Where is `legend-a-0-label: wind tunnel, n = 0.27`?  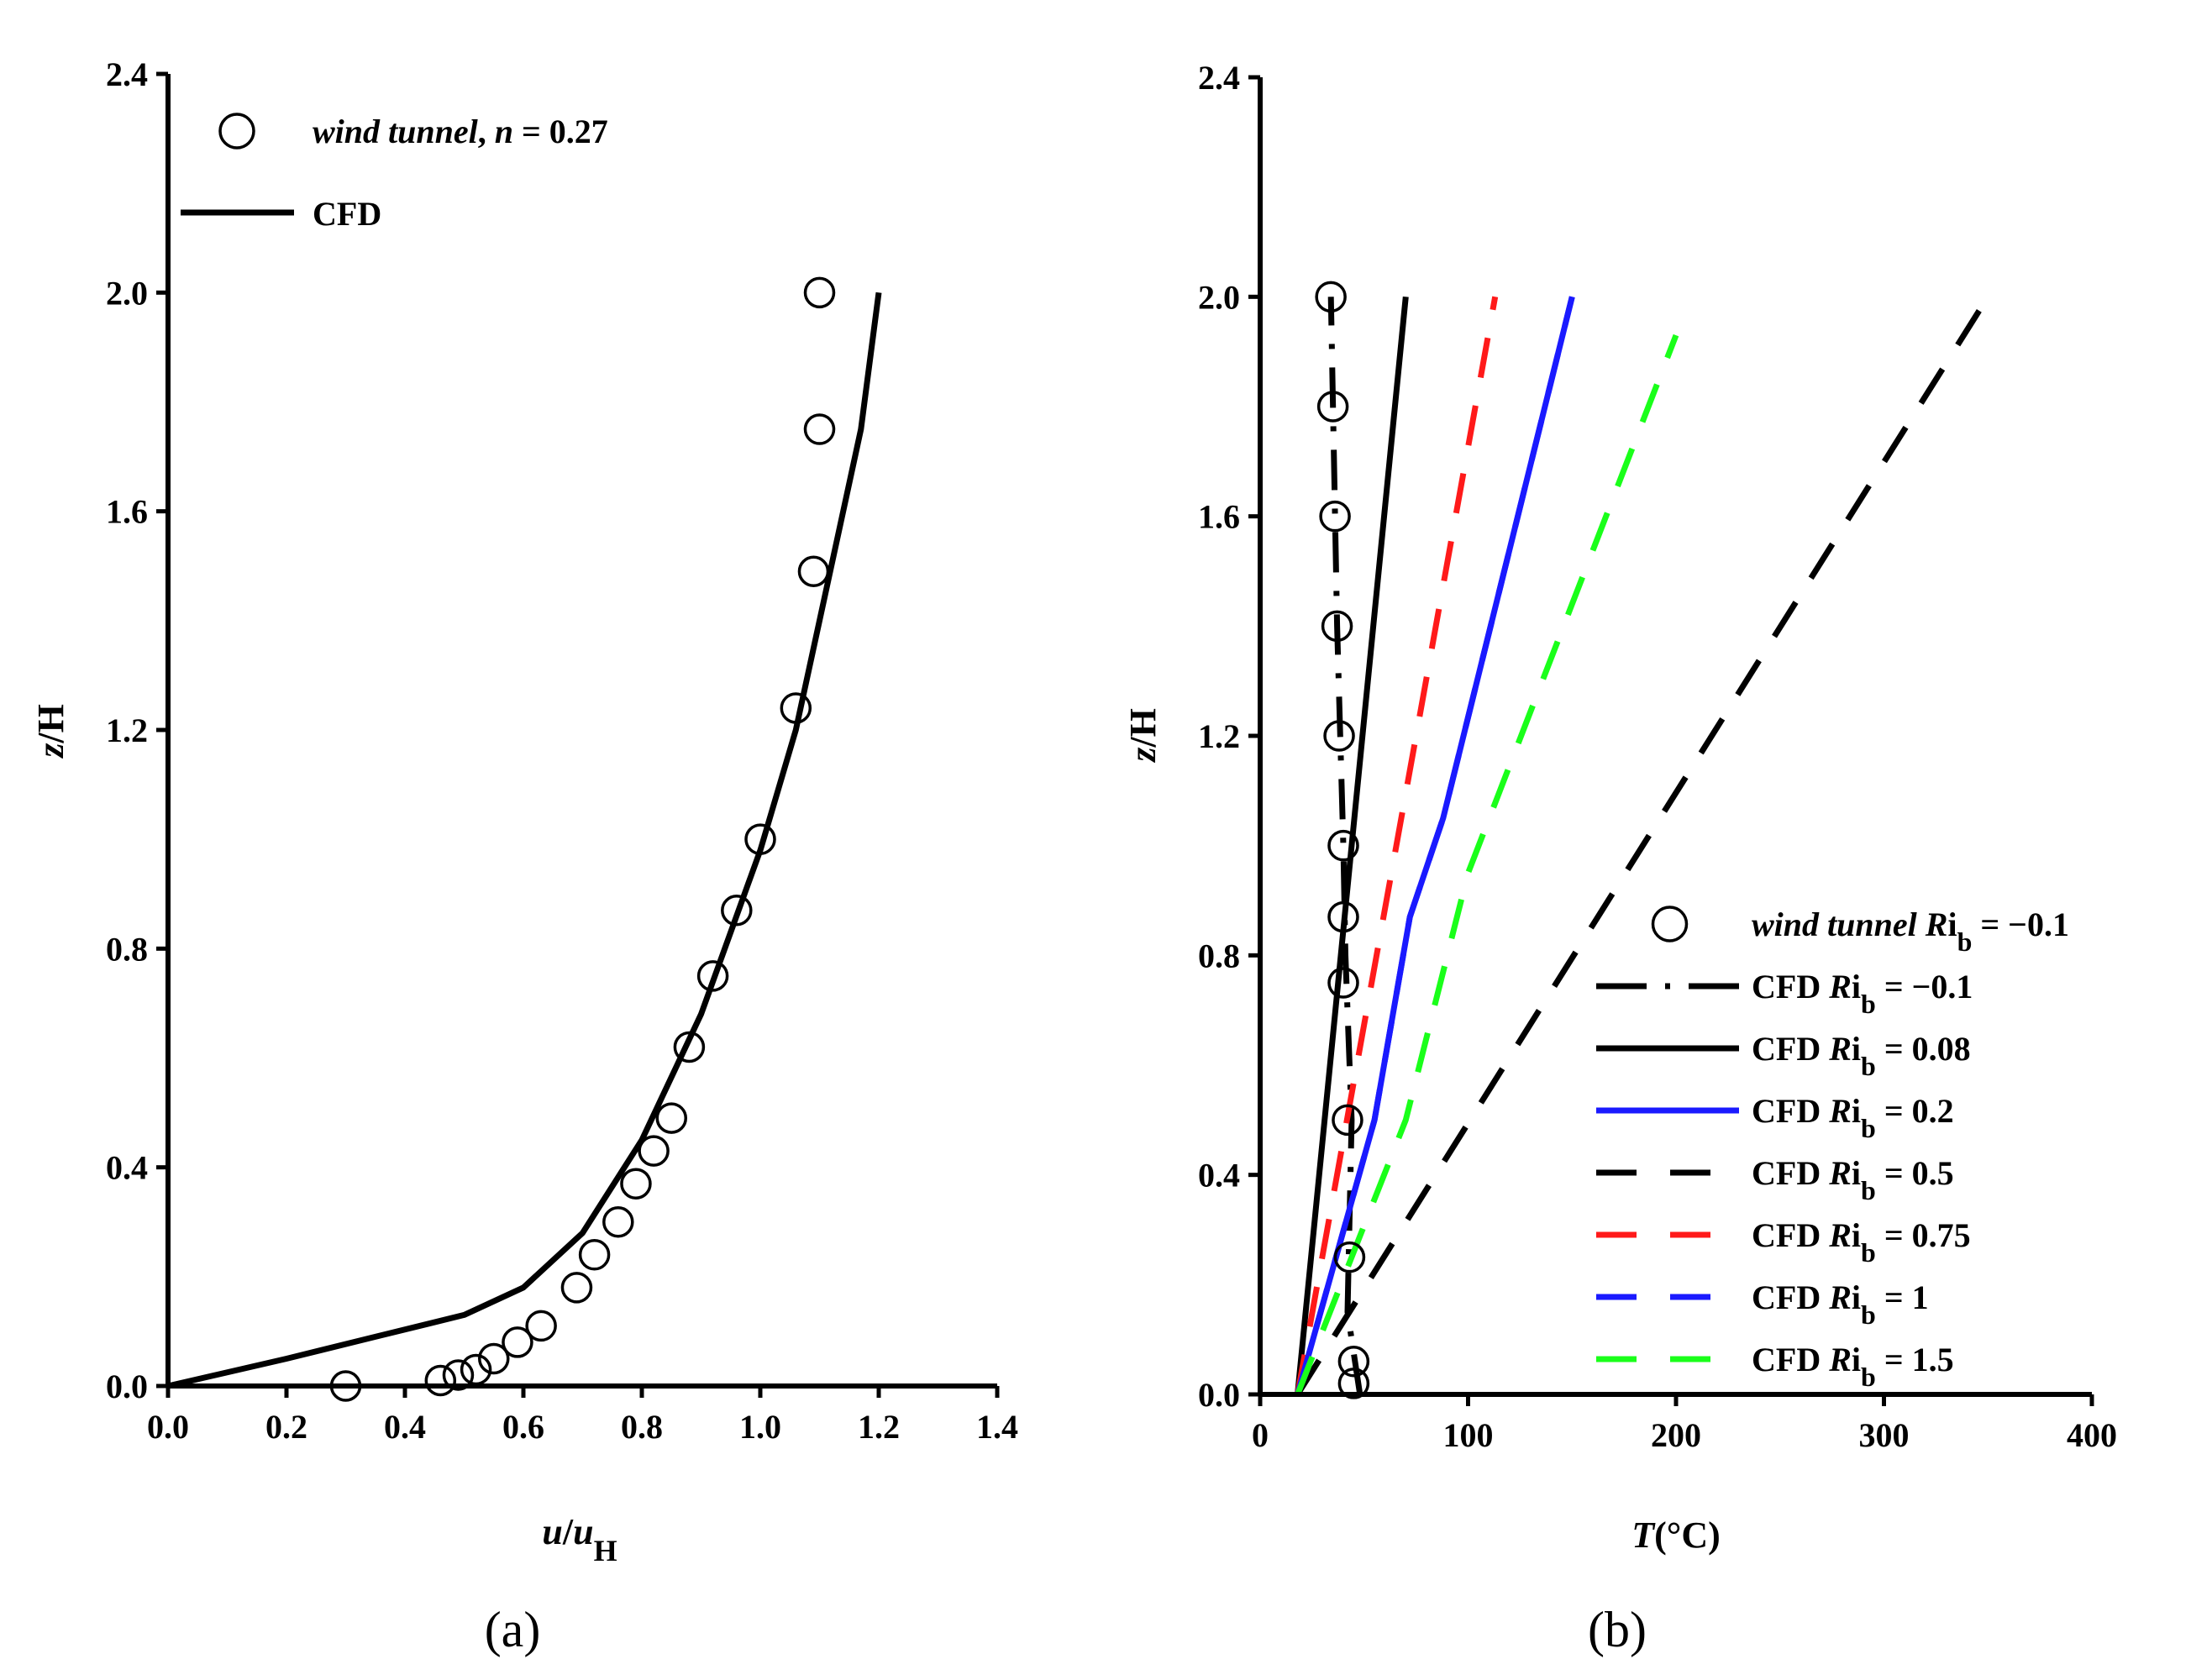
legend-a-0-label: wind tunnel, n = 0.27 is located at coordinates (460, 131).